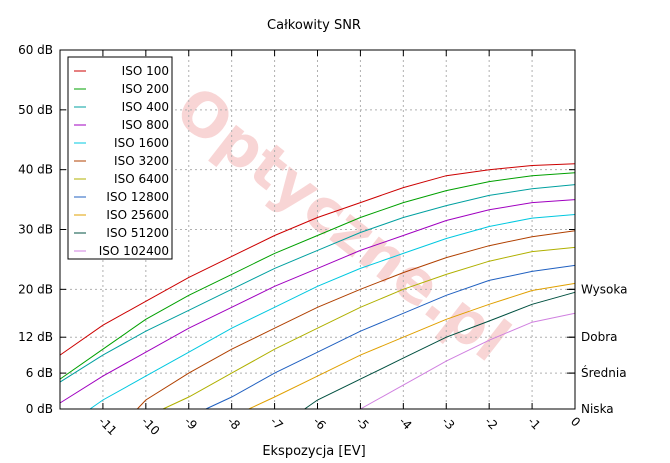 The width and height of the screenshot is (670, 463). What do you see at coordinates (39, 373) in the screenshot?
I see `y-tick-label: 6 dB` at bounding box center [39, 373].